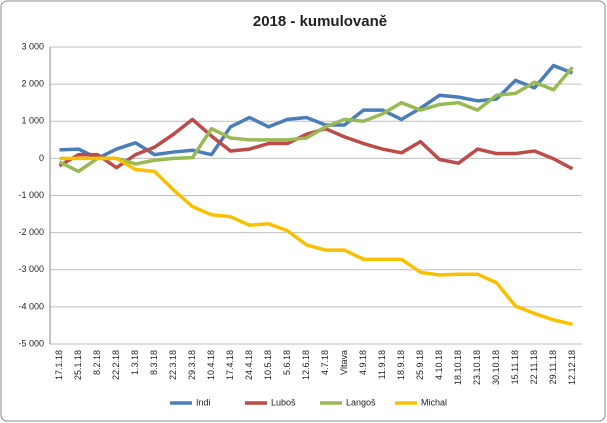 The image size is (607, 423). What do you see at coordinates (230, 365) in the screenshot?
I see `x-tick-label: 17.4.18` at bounding box center [230, 365].